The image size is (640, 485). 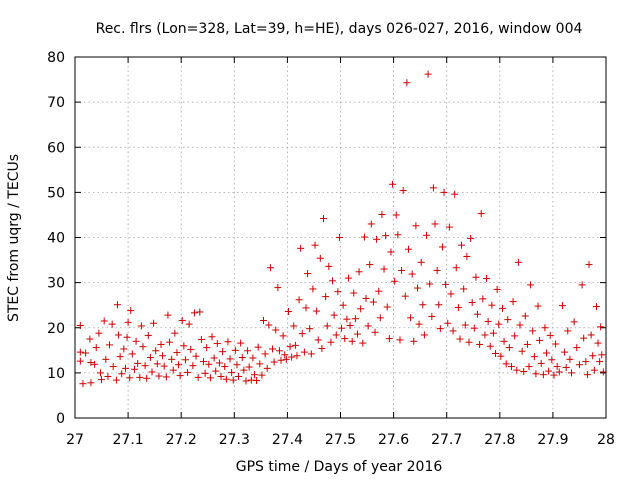 What do you see at coordinates (340, 440) in the screenshot?
I see `x-tick-label: 27.5` at bounding box center [340, 440].